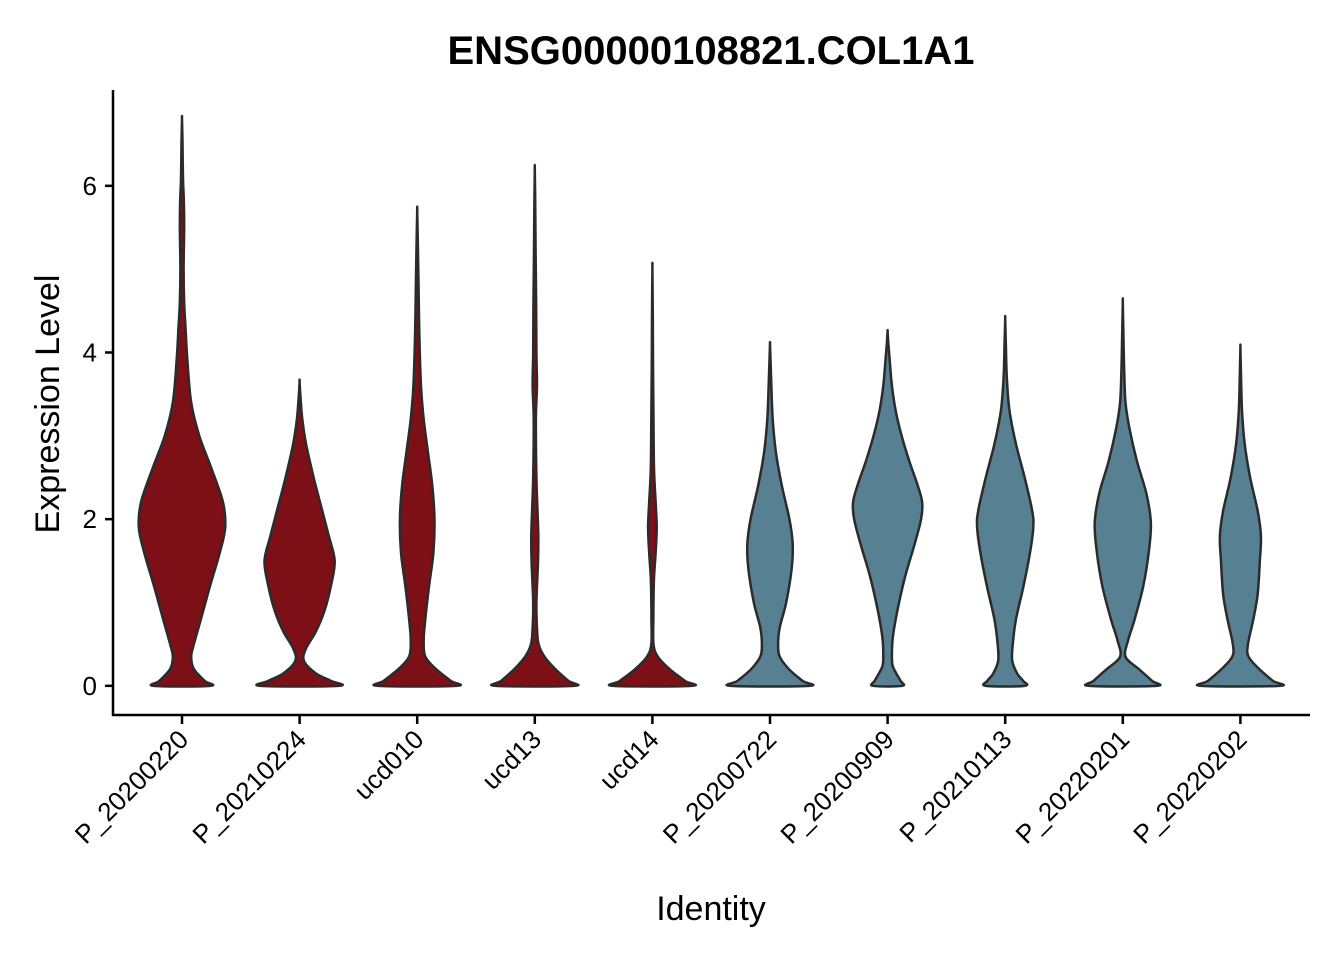 The height and width of the screenshot is (960, 1344). Describe the element at coordinates (48, 404) in the screenshot. I see `y-axis-label: Expression Level` at that location.